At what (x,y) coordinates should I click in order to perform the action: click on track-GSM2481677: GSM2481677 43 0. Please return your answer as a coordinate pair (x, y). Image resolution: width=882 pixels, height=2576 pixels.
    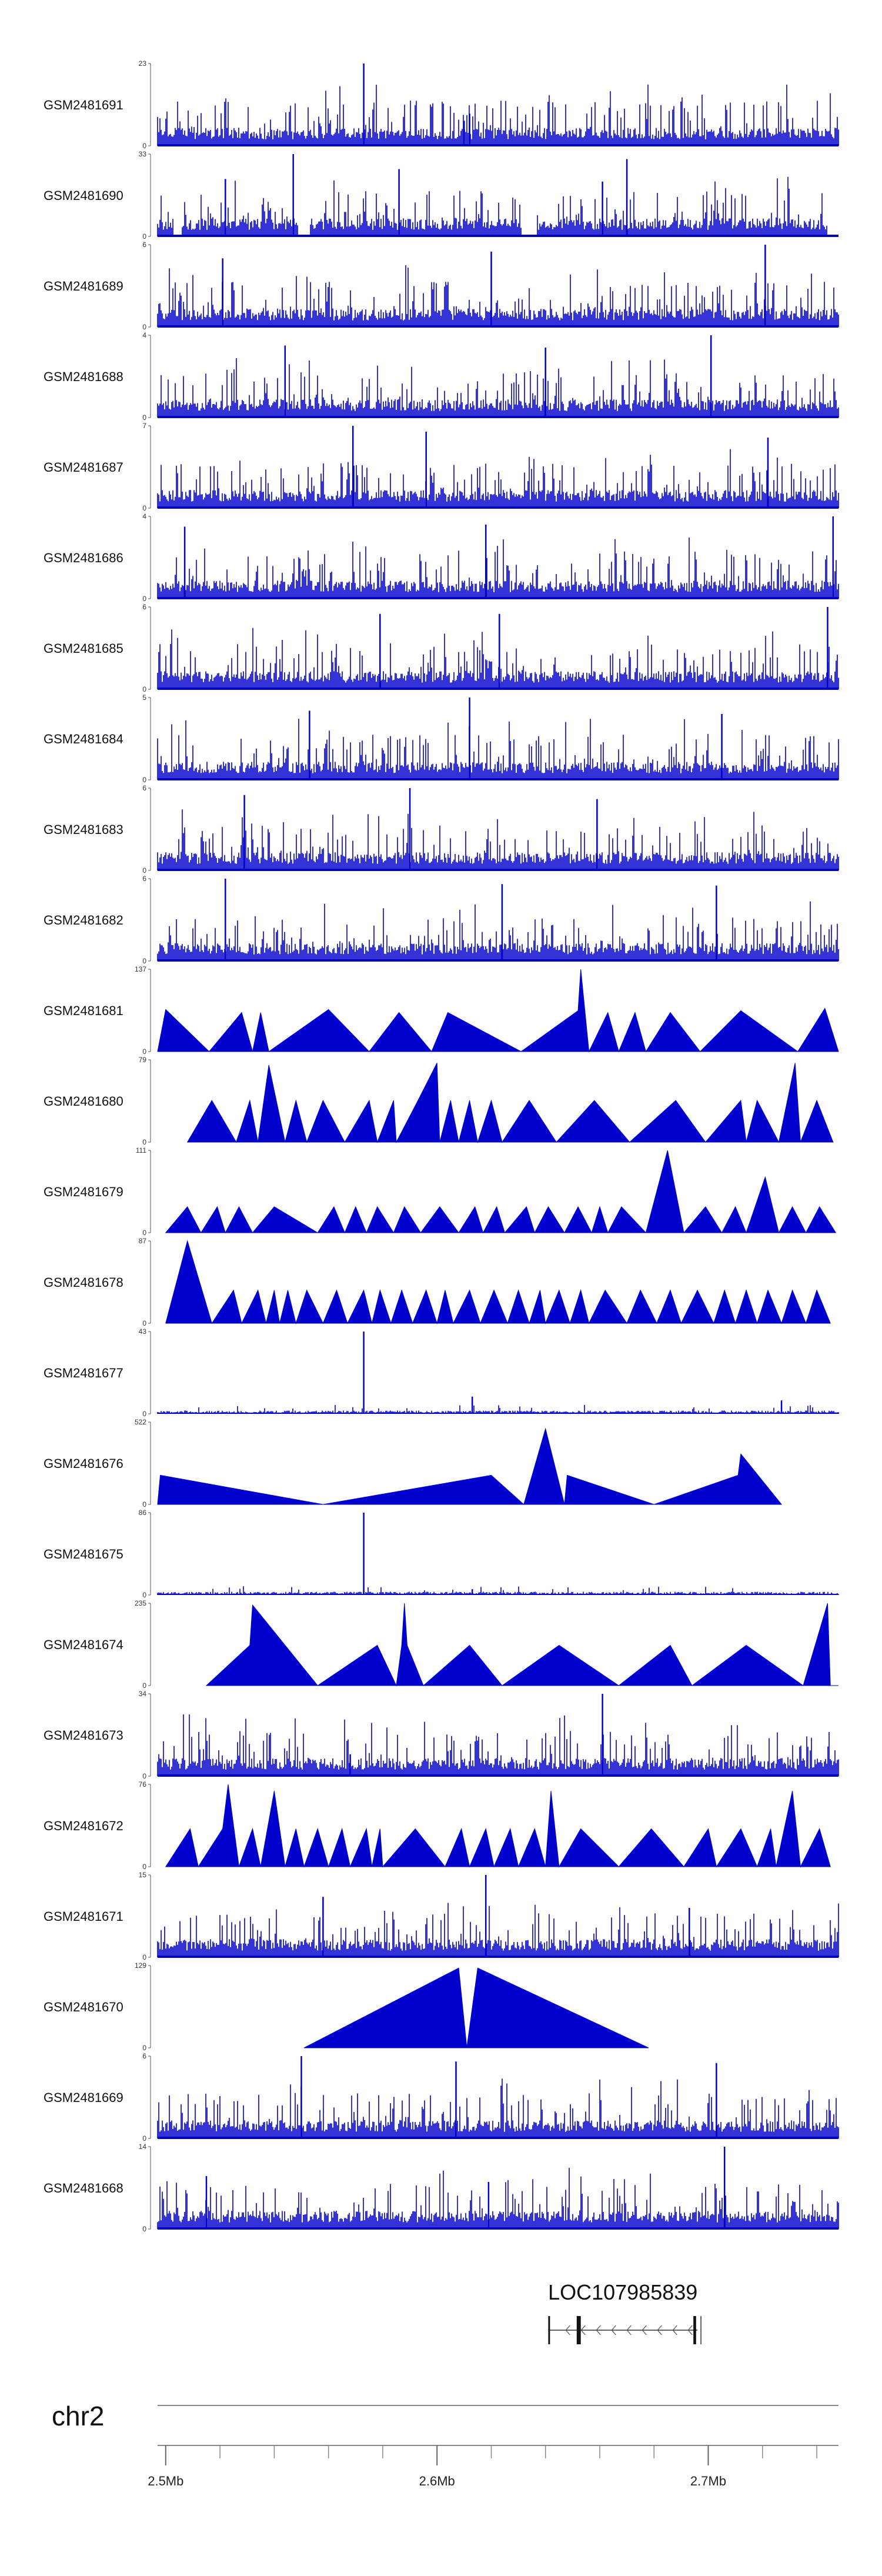
    Looking at the image, I should click on (441, 1372).